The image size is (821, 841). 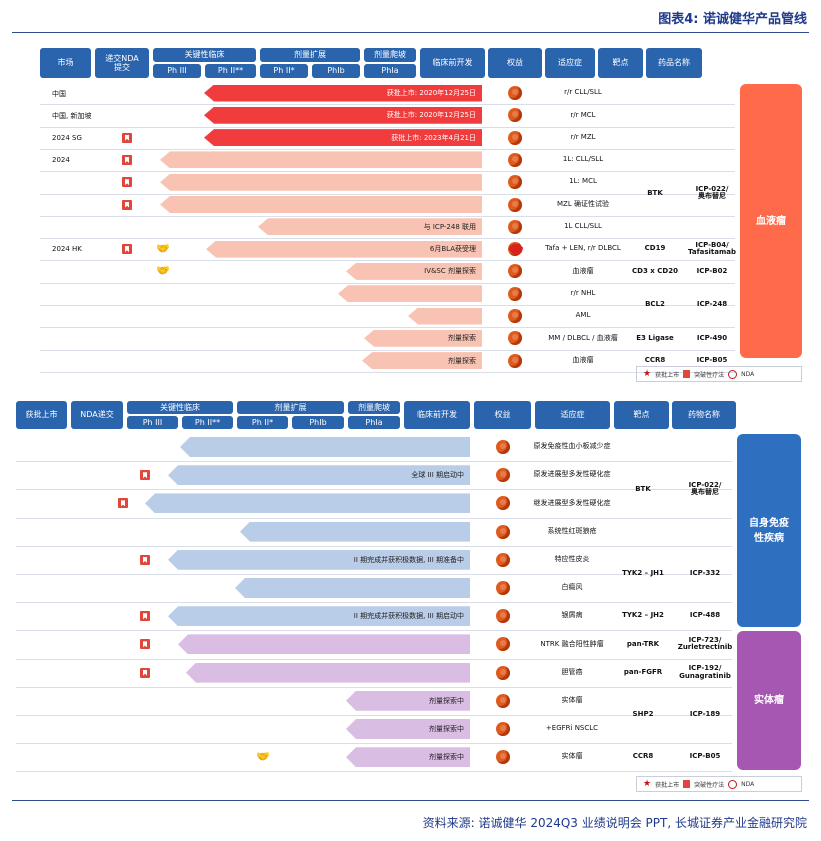 I want to click on target-cell: pan-FGFR, so click(x=643, y=671).